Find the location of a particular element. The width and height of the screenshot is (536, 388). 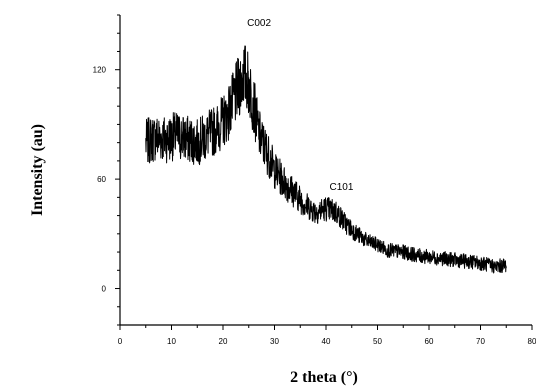

peak-annotation: C002 is located at coordinates (259, 23).